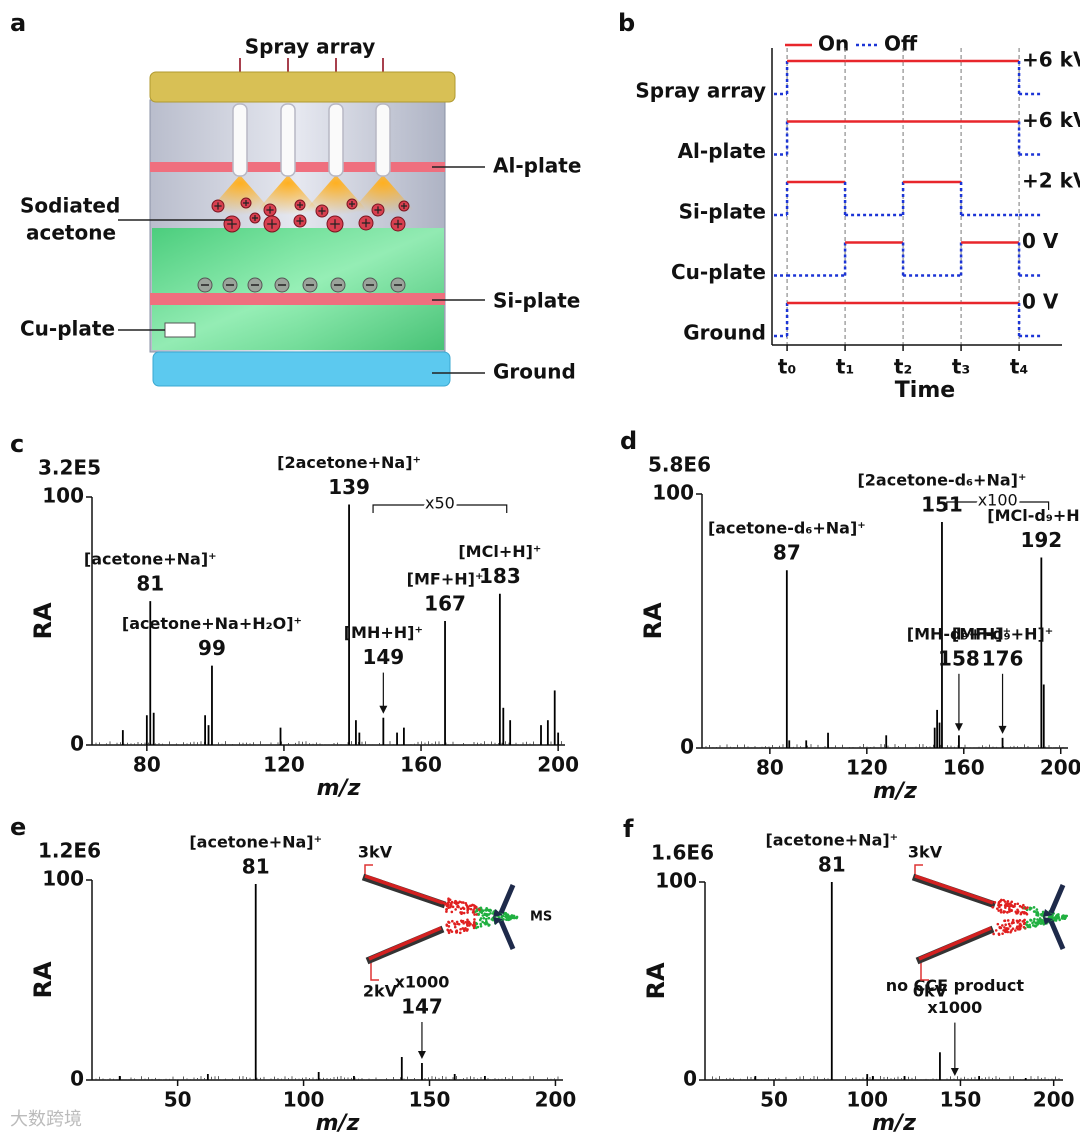 The width and height of the screenshot is (1080, 1145). What do you see at coordinates (70, 206) in the screenshot?
I see `diagram-label: Sodiated` at bounding box center [70, 206].